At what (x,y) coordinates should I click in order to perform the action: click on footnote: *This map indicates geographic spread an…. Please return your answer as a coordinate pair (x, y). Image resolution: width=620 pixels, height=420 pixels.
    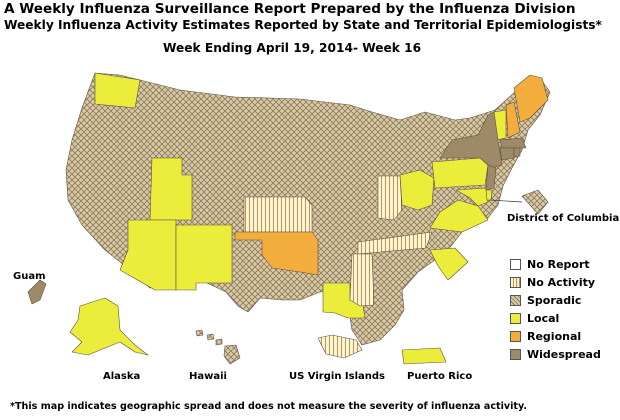
    Looking at the image, I should click on (269, 406).